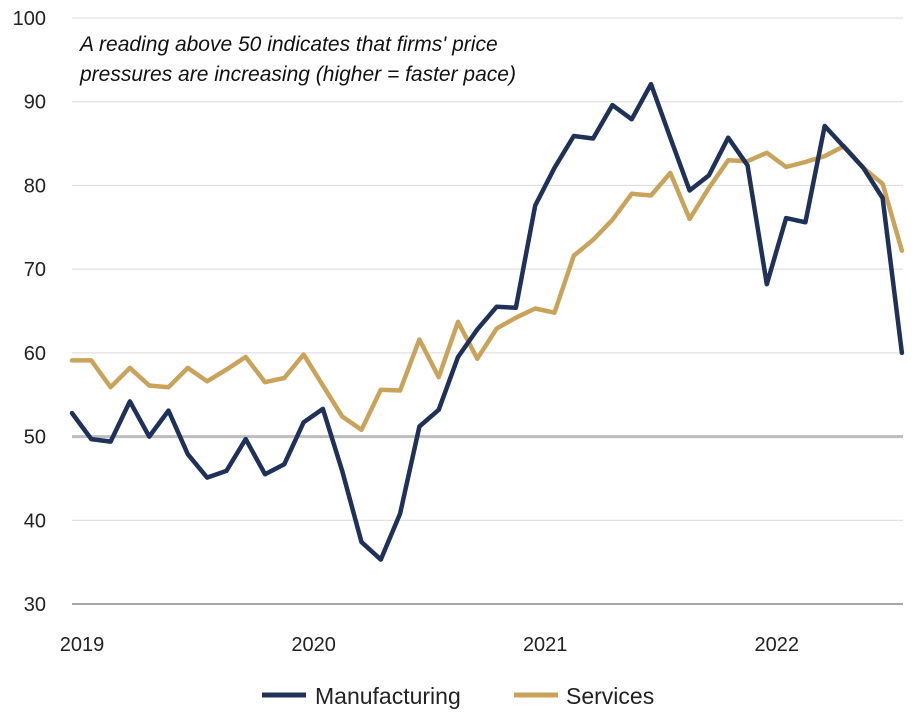 The image size is (917, 714). I want to click on y-tick-label-80: 80, so click(35, 186).